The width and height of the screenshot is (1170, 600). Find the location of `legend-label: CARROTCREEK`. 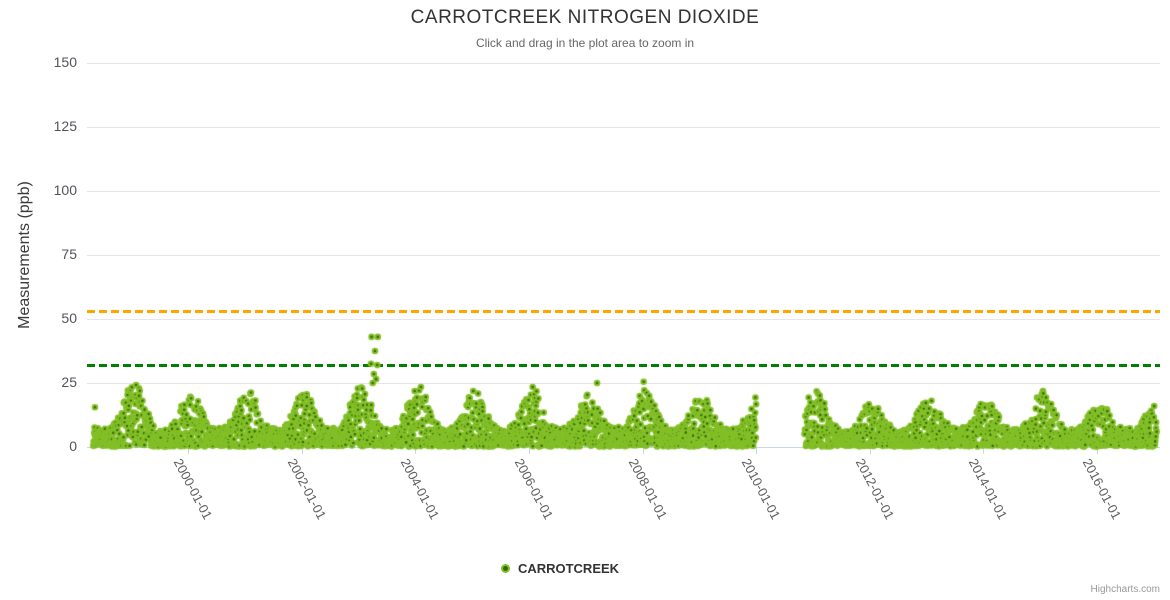

legend-label: CARROTCREEK is located at coordinates (568, 568).